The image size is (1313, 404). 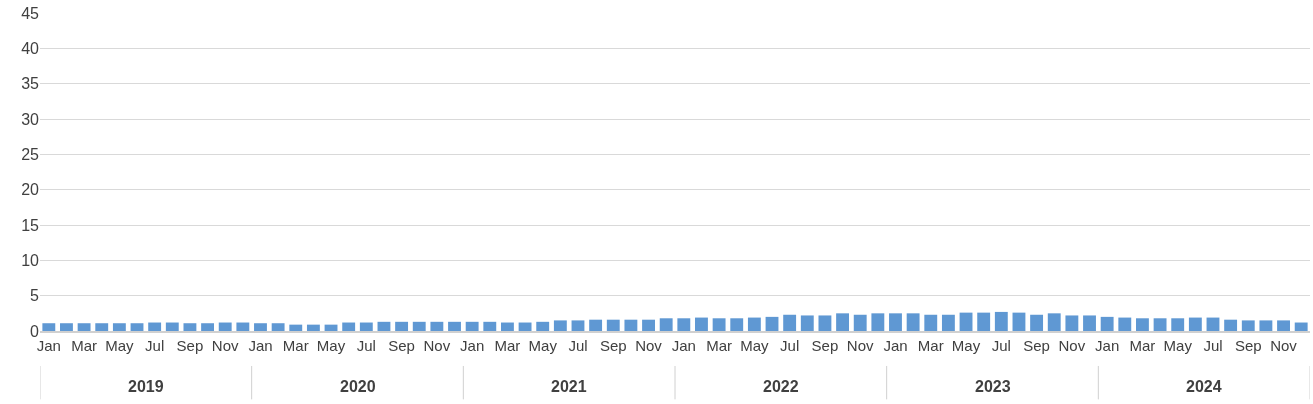 What do you see at coordinates (781, 386) in the screenshot?
I see `text: 2022` at bounding box center [781, 386].